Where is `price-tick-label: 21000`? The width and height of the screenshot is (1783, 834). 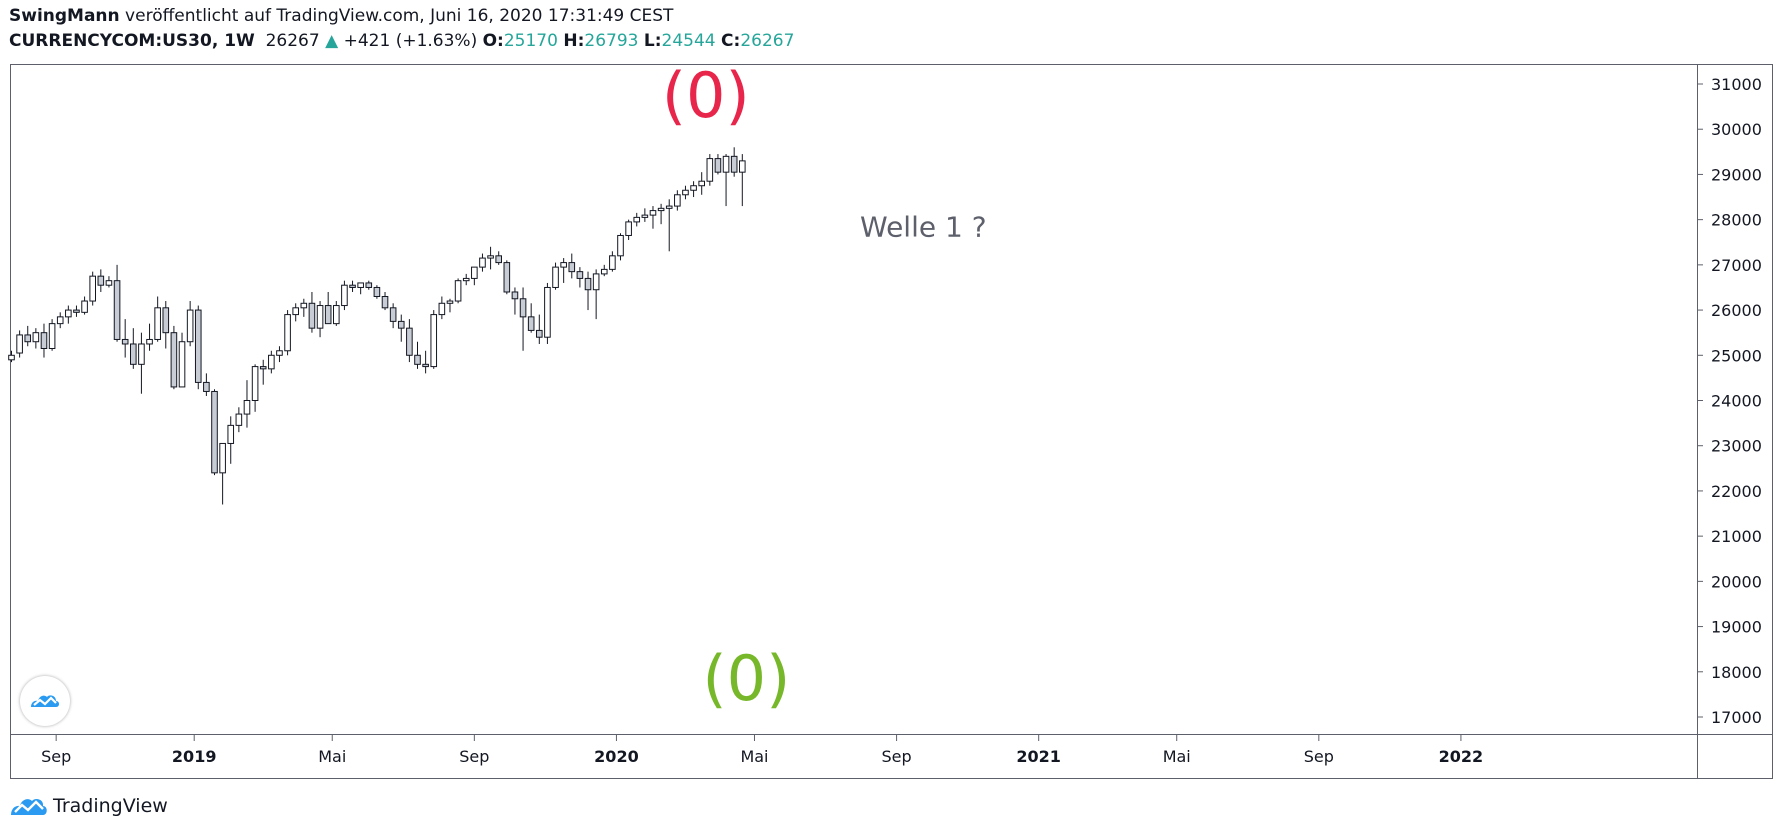 price-tick-label: 21000 is located at coordinates (1736, 536).